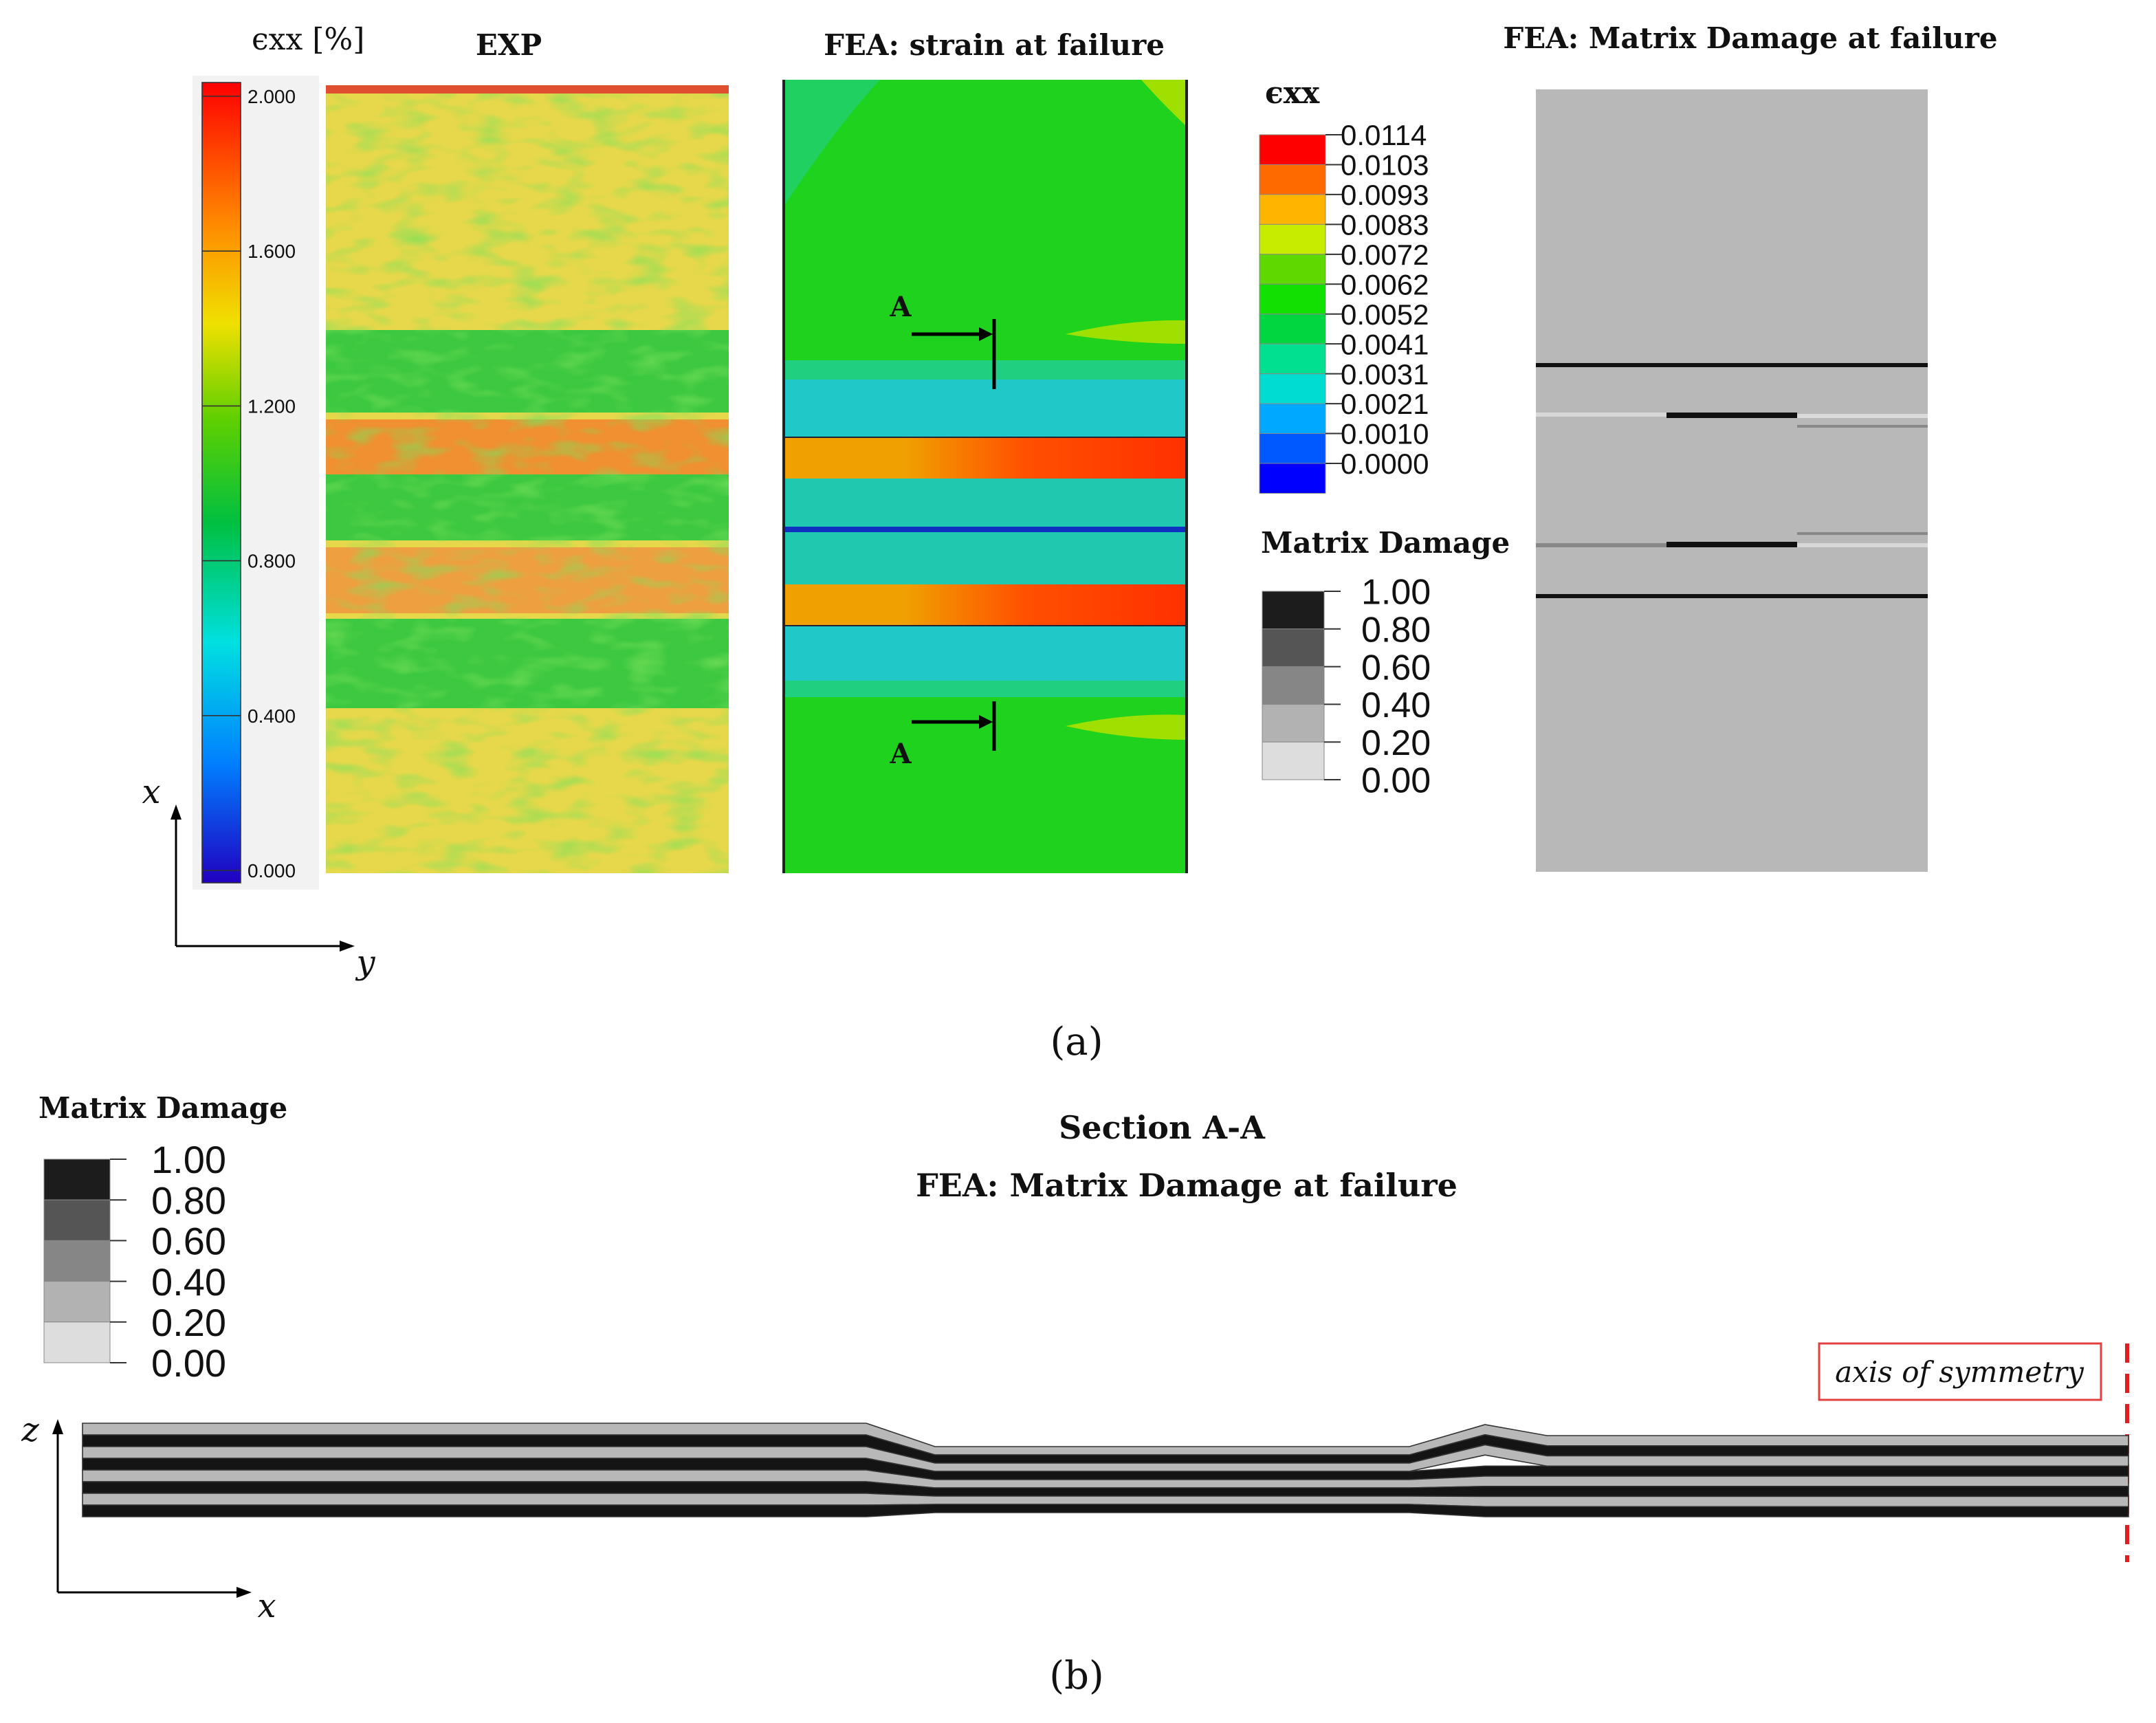 The height and width of the screenshot is (1723, 2156). I want to click on axes-b, so click(152, 1508).